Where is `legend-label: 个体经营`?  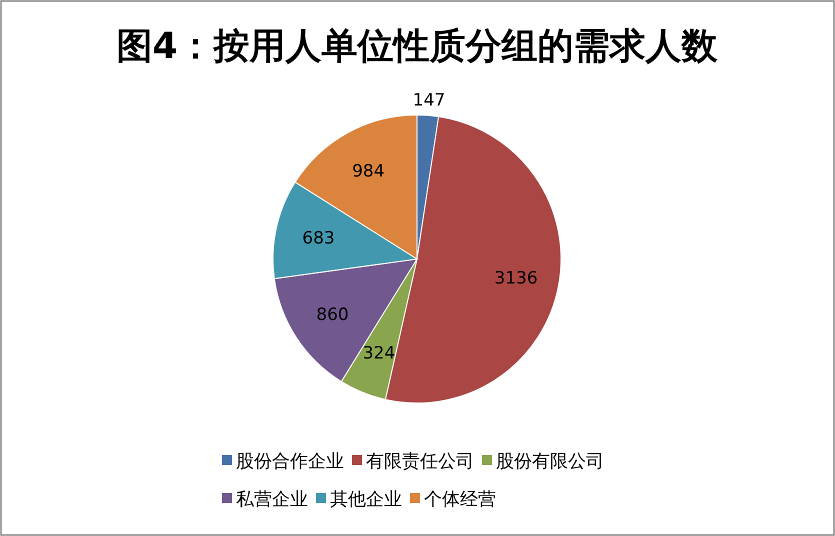
legend-label: 个体经营 is located at coordinates (460, 499).